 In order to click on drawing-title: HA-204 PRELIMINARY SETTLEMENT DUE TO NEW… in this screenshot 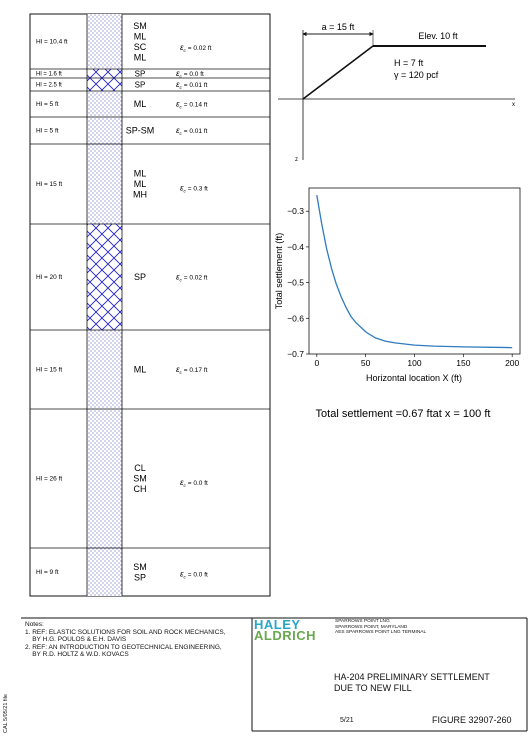, I will do `click(412, 683)`.